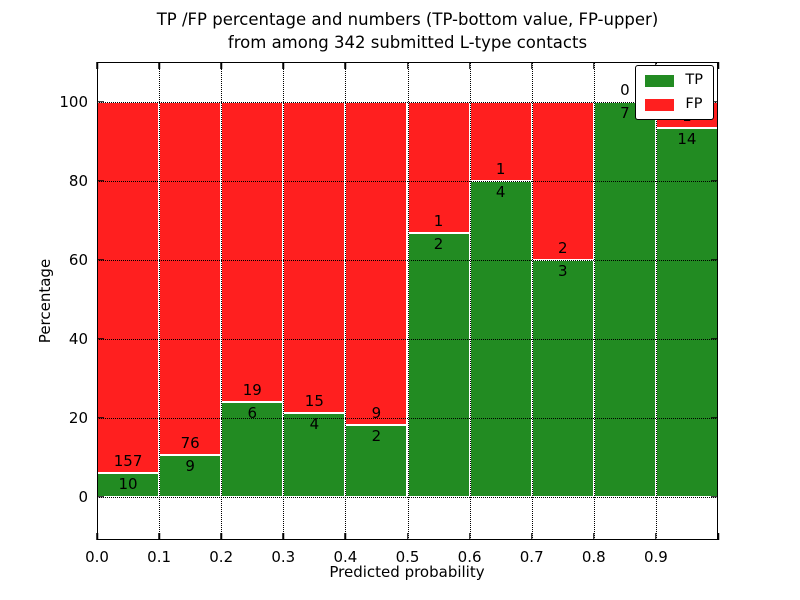  What do you see at coordinates (593, 557) in the screenshot?
I see `x-tick-label: 0.8` at bounding box center [593, 557].